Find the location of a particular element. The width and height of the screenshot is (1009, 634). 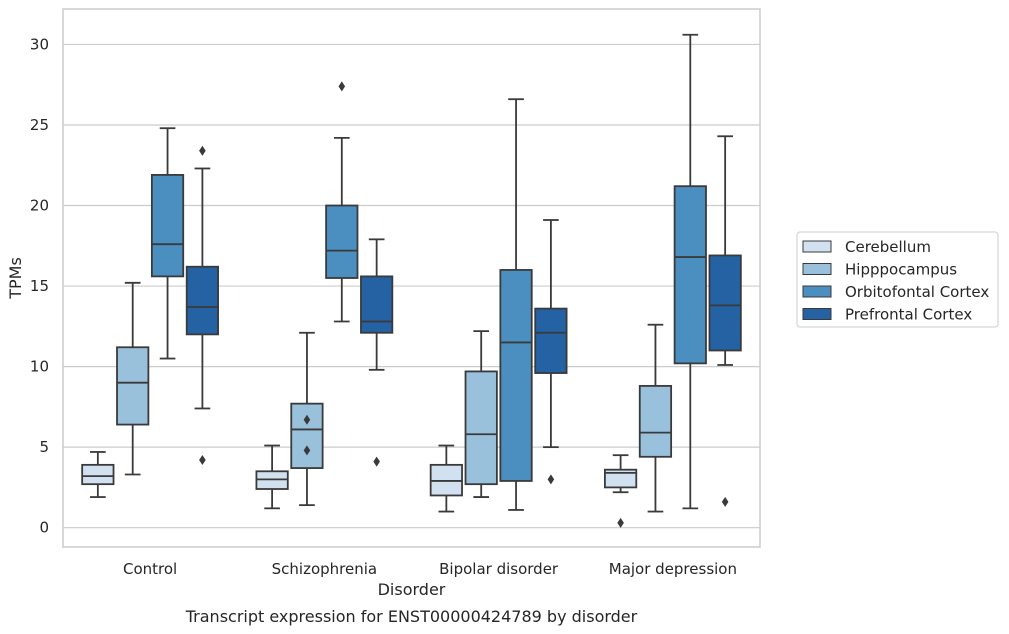

y-tick-label: 10 is located at coordinates (39, 367).